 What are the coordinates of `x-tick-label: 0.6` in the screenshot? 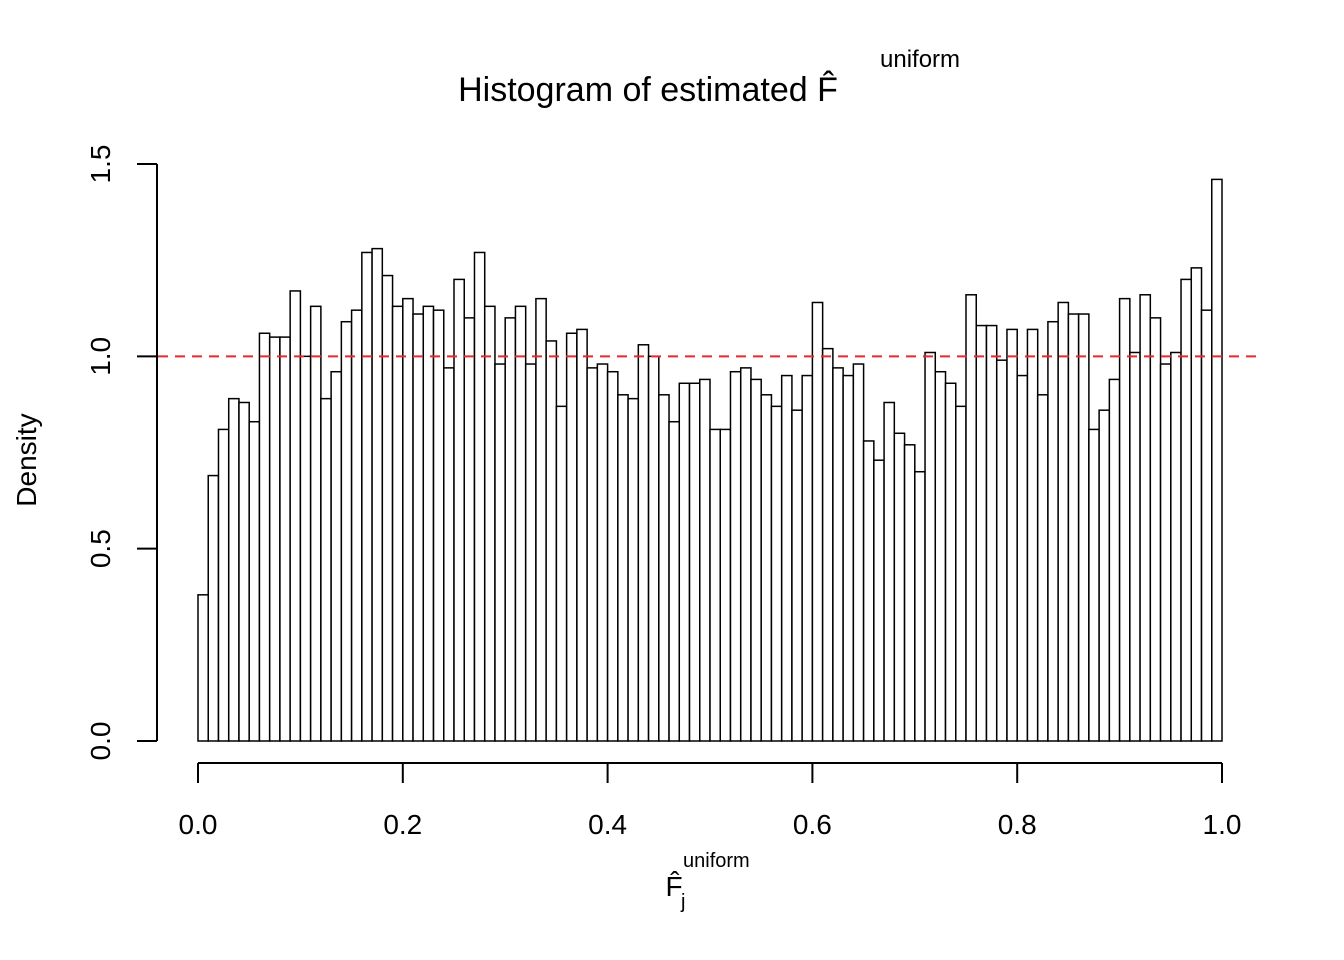 It's located at (812, 824).